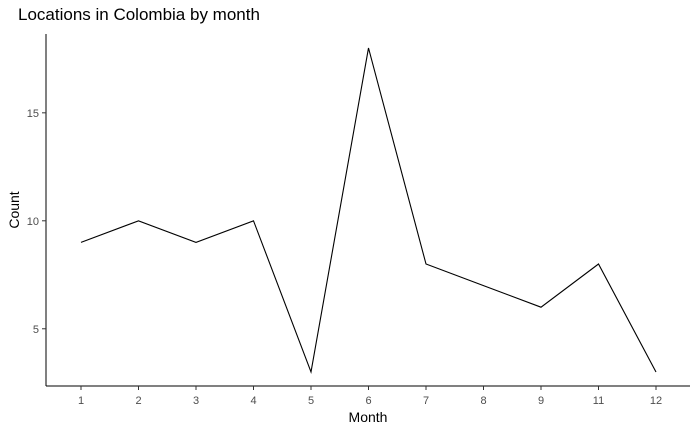 This screenshot has width=699, height=432. Describe the element at coordinates (14, 209) in the screenshot. I see `y-axis-title: Count` at that location.